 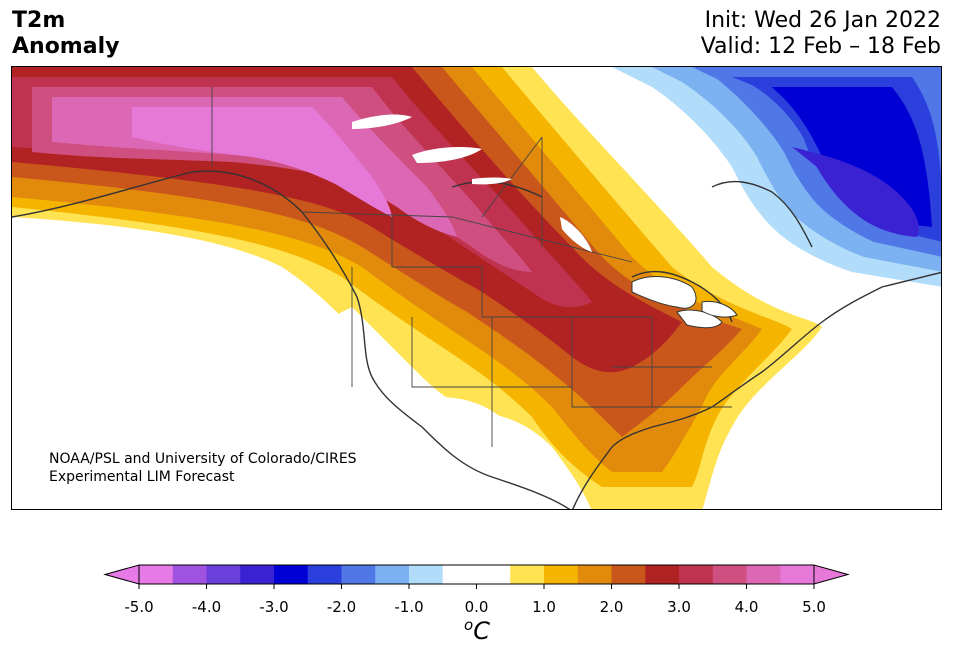 What do you see at coordinates (684, 302) in the screenshot?
I see `great-lakes` at bounding box center [684, 302].